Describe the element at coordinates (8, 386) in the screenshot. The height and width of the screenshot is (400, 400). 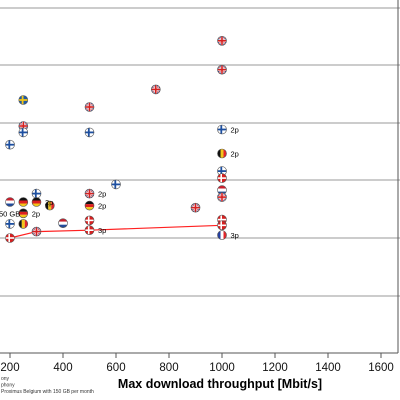
I see `legend-entry: phony` at that location.